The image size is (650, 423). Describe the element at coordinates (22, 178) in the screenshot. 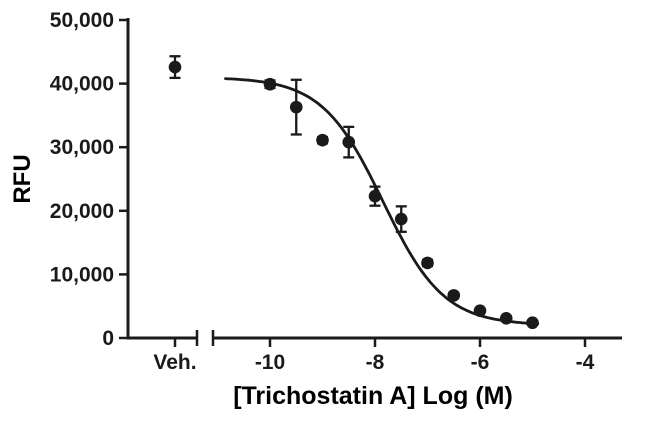

I see `y-axis-title: RFU` at that location.